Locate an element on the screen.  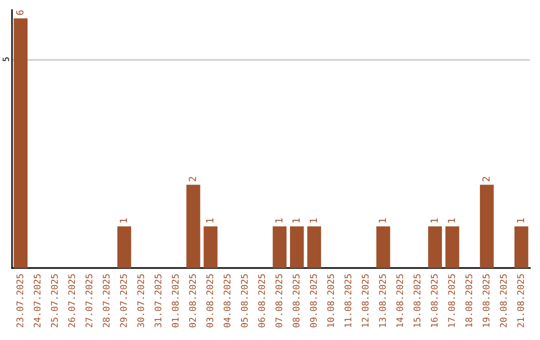
x-tick-label: 23.07.2025 is located at coordinates (20, 301).